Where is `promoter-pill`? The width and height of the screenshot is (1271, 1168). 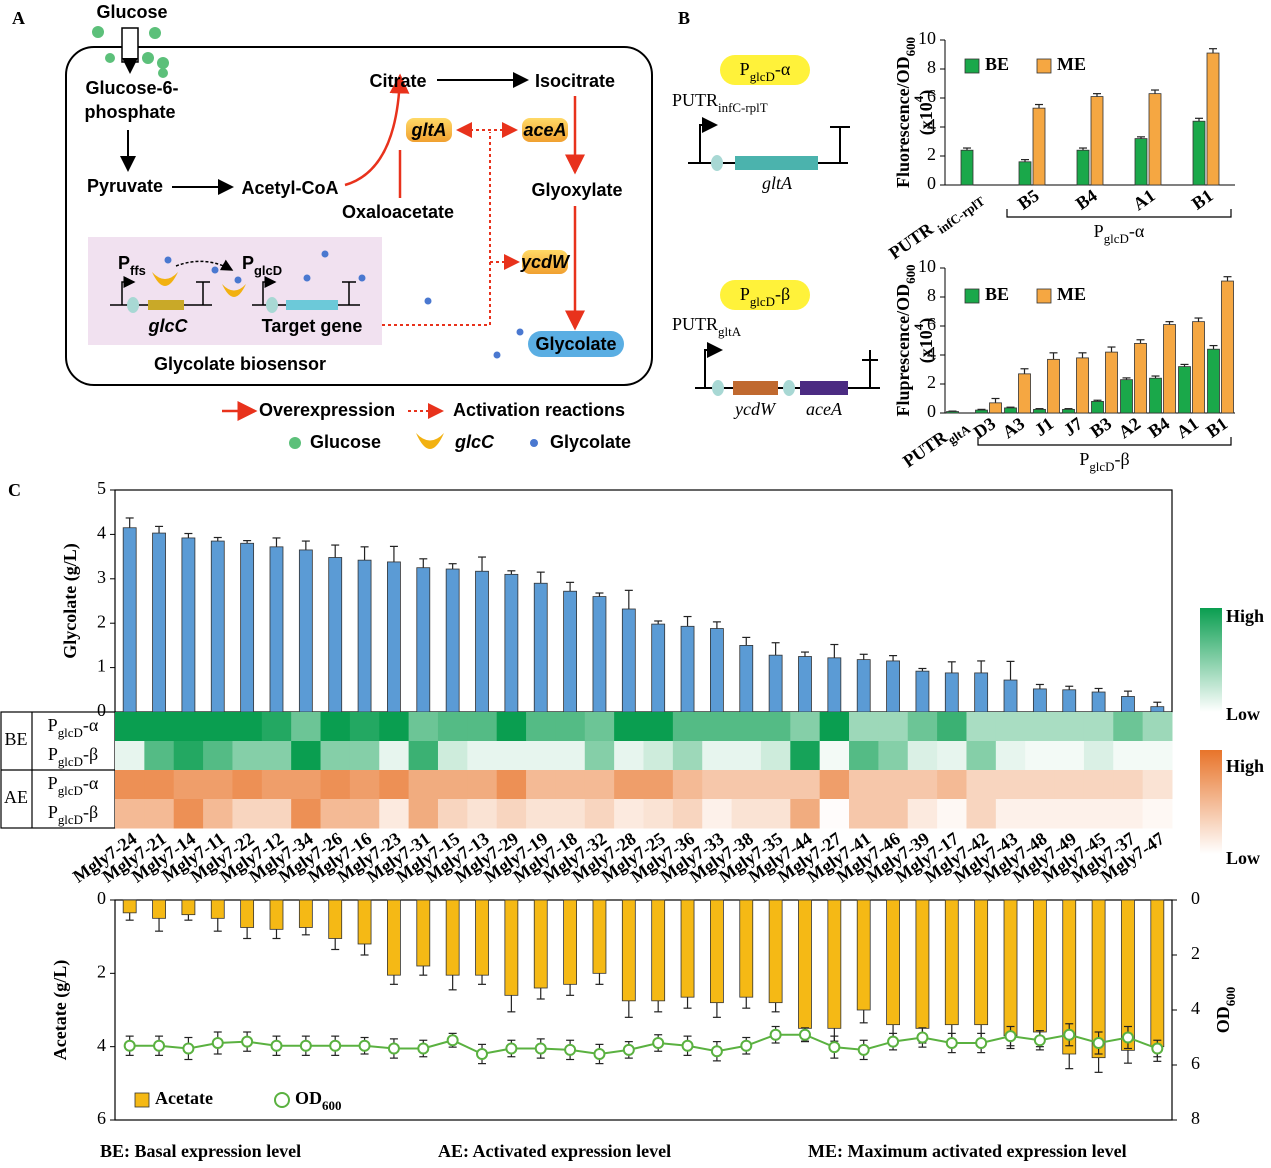 promoter-pill is located at coordinates (765, 70).